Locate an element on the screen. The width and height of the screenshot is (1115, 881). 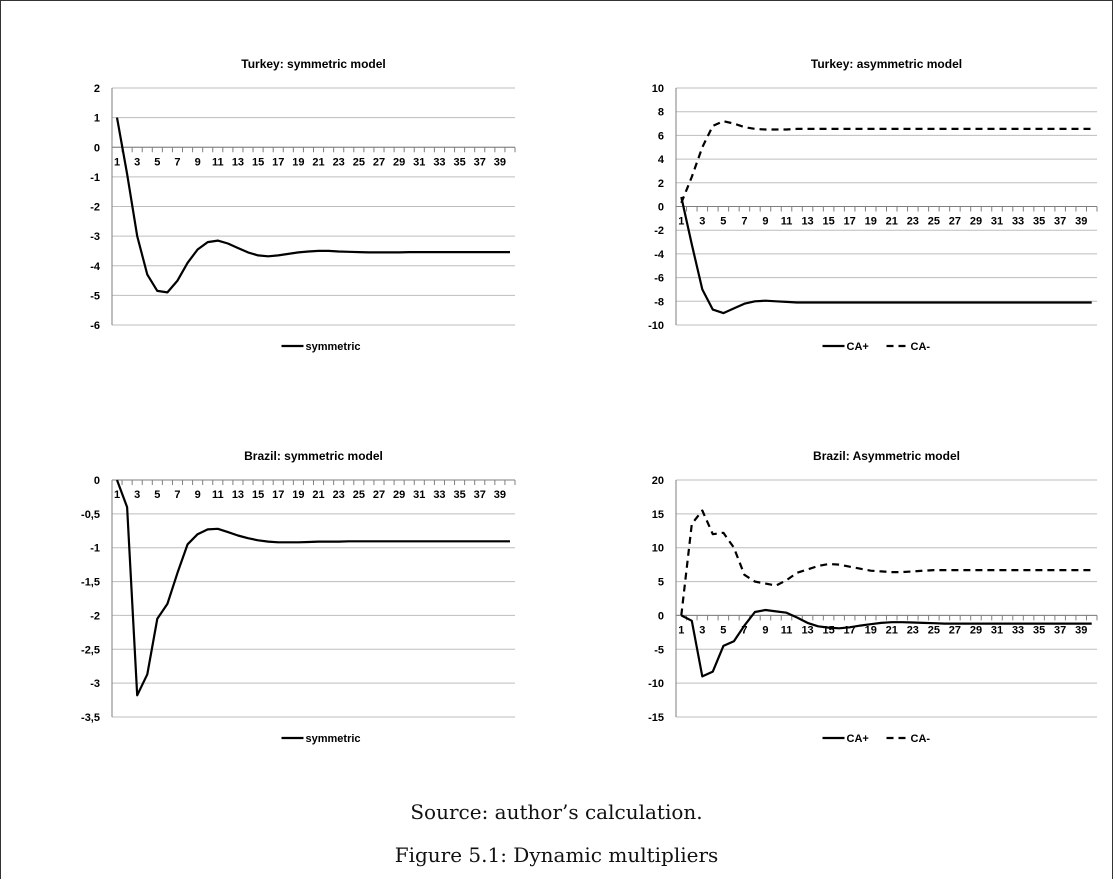
y-tick-label: -1,5 is located at coordinates (90, 583).